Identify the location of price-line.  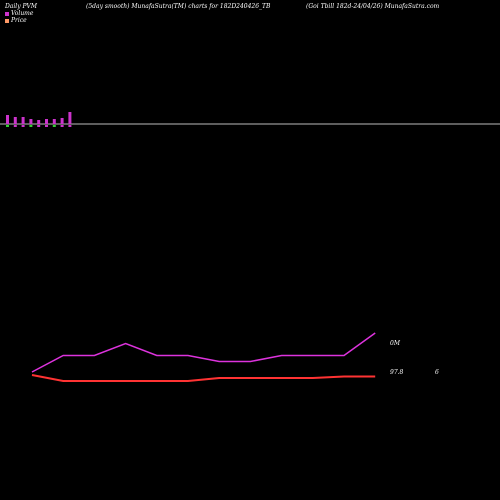
(203, 378).